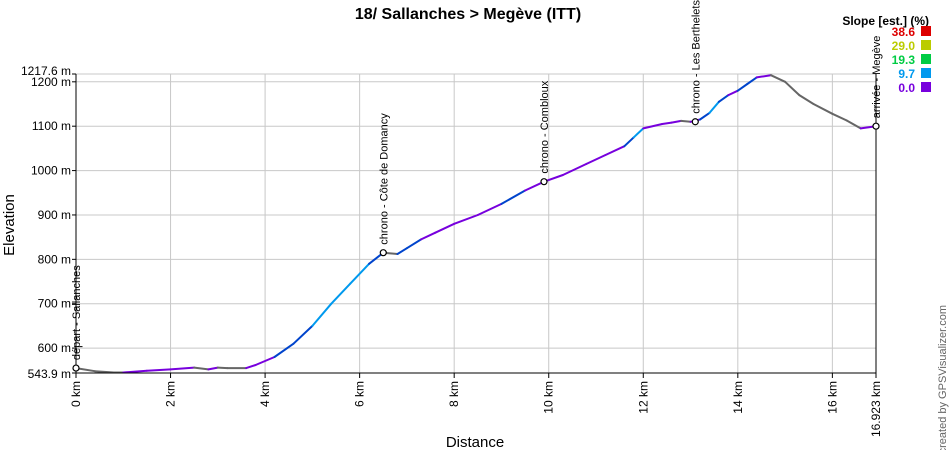  Describe the element at coordinates (54, 304) in the screenshot. I see `y-tick-label-2: 700 m` at that location.